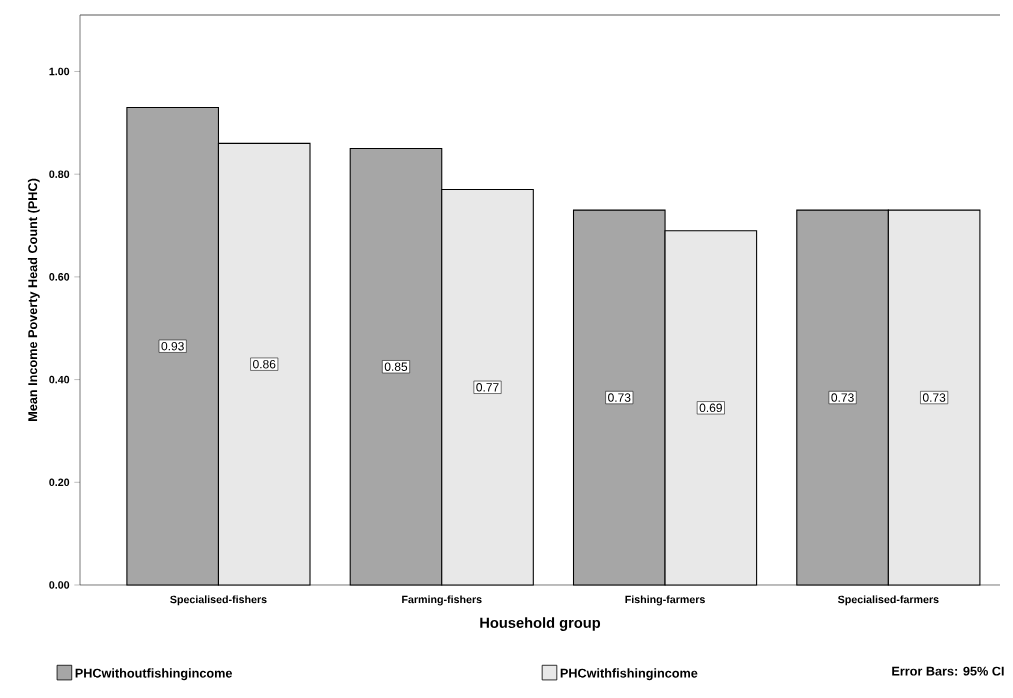  I want to click on y-tick-label: 0.20, so click(59, 482).